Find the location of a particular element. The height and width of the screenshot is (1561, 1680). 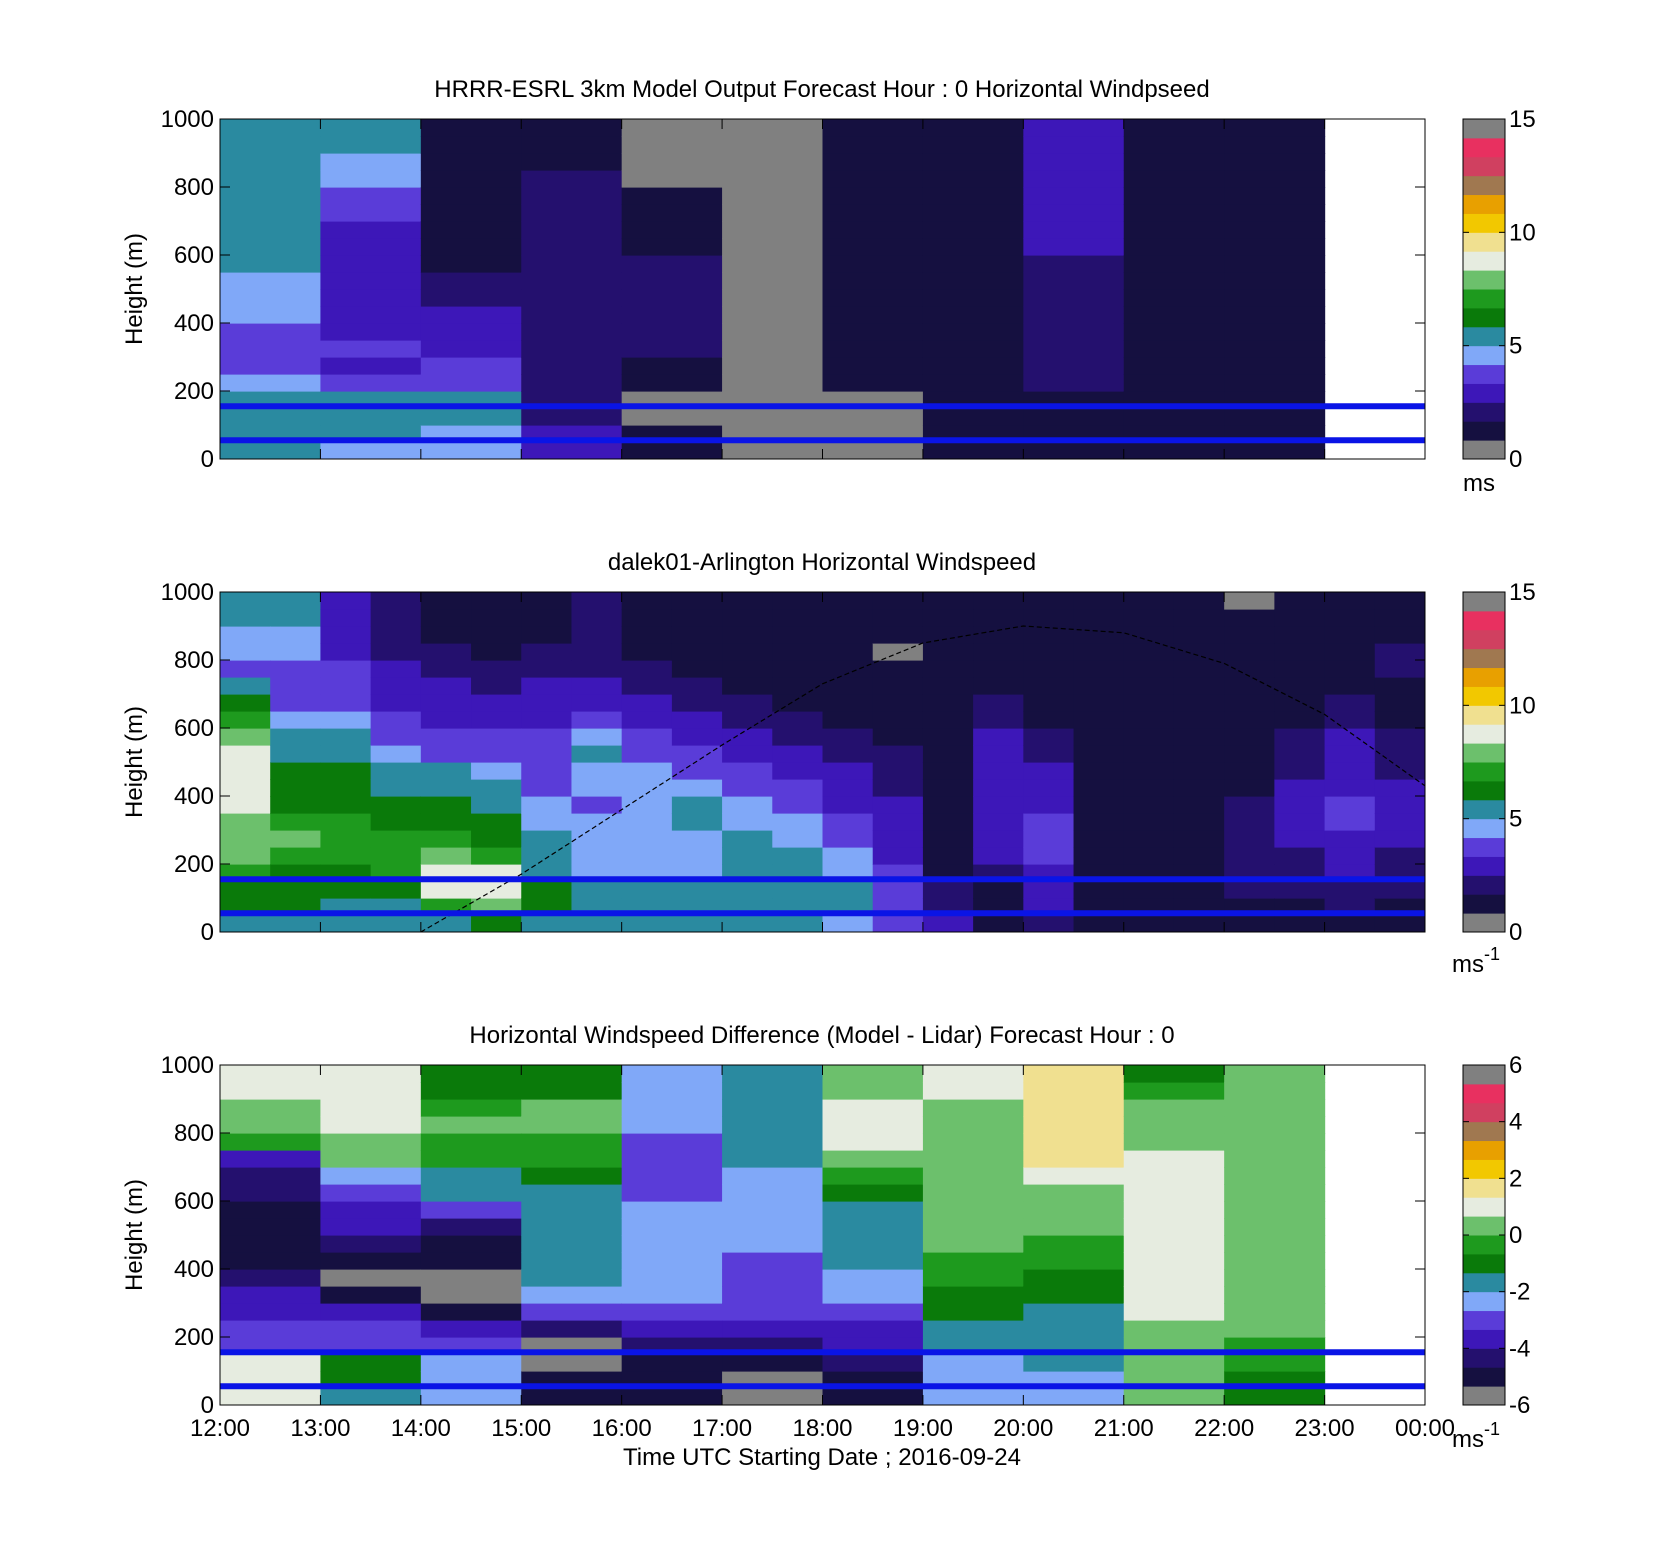

x-tick-label: 15:00 is located at coordinates (521, 1428).